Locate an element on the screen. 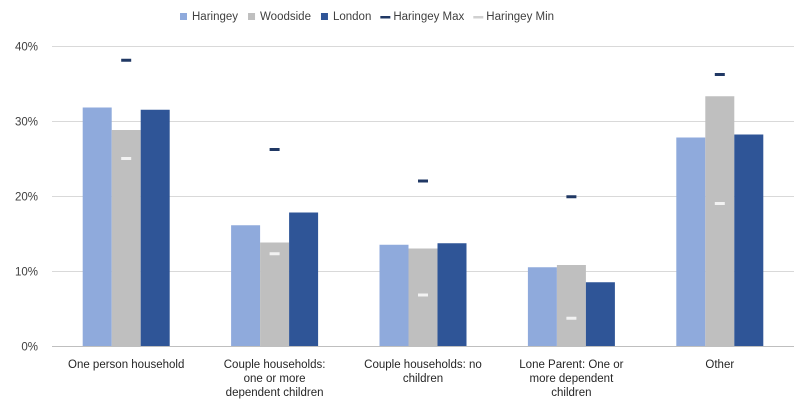 Image resolution: width=806 pixels, height=404 pixels. y-tick-label: 30% is located at coordinates (26, 123).